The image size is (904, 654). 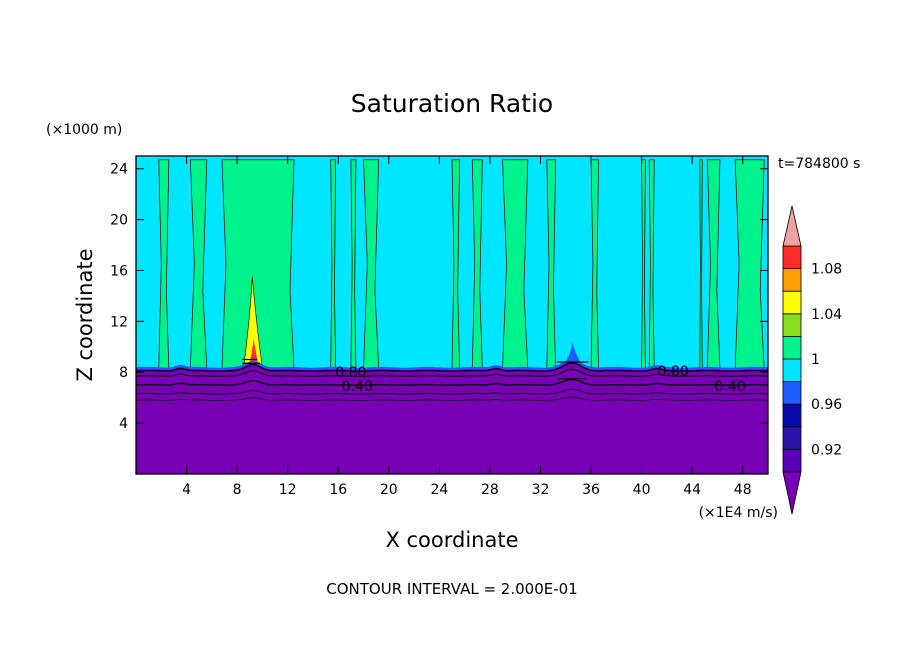 What do you see at coordinates (123, 373) in the screenshot?
I see `y-tick-label-1: 8` at bounding box center [123, 373].